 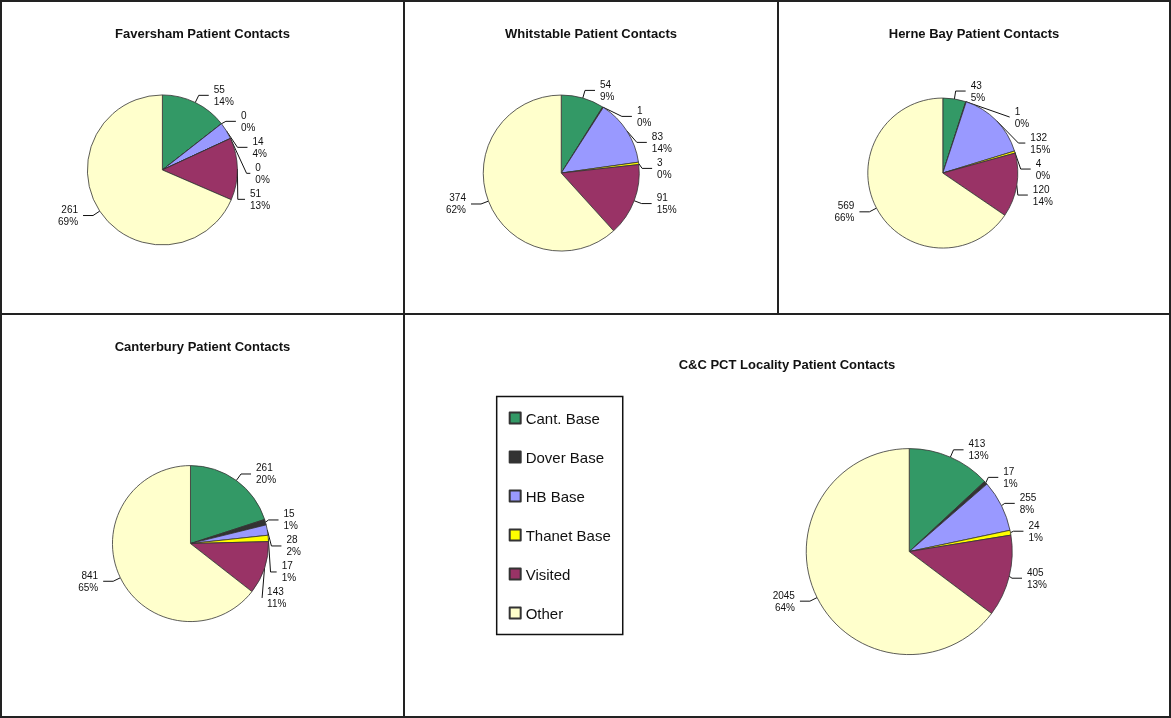 I want to click on data-label: 54 9%, so click(x=607, y=90).